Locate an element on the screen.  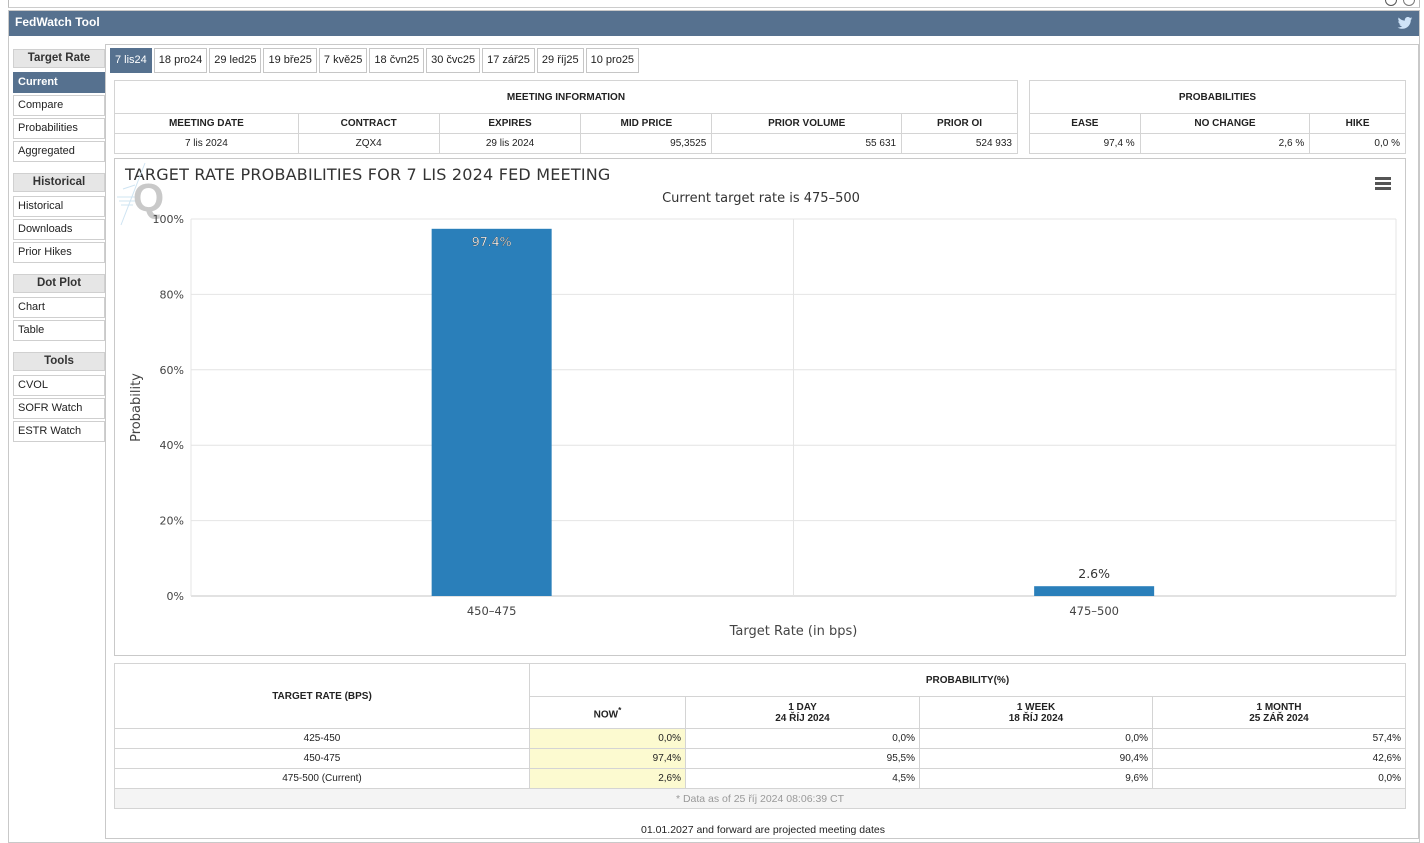
x-tick-label: 450–475 is located at coordinates (492, 611).